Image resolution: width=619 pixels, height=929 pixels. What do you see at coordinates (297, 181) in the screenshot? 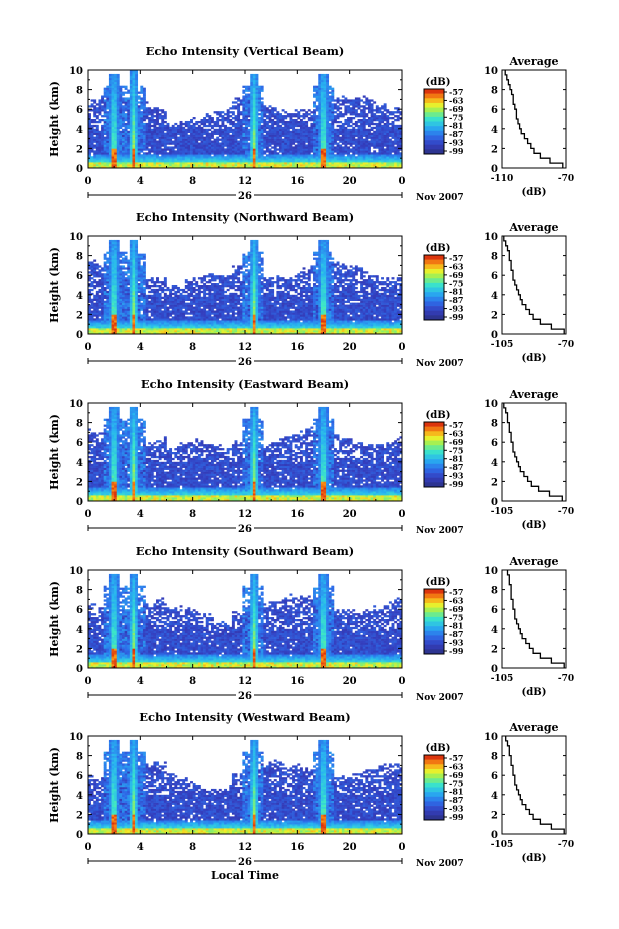
I see `x-tick-label: 16` at bounding box center [297, 181].